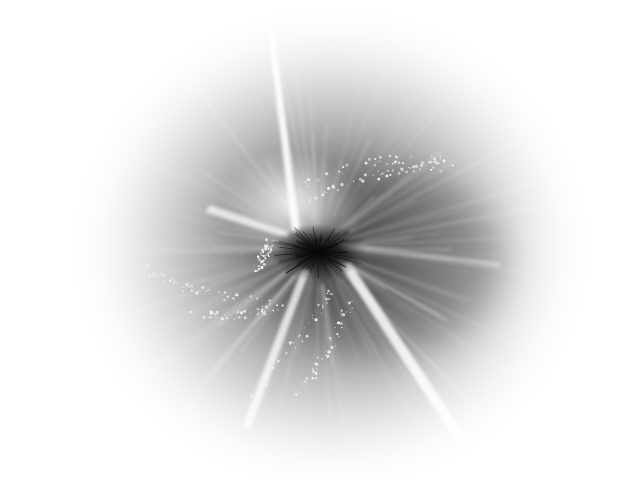 This screenshot has width=640, height=480. What do you see at coordinates (247, 221) in the screenshot?
I see `flare-left` at bounding box center [247, 221].